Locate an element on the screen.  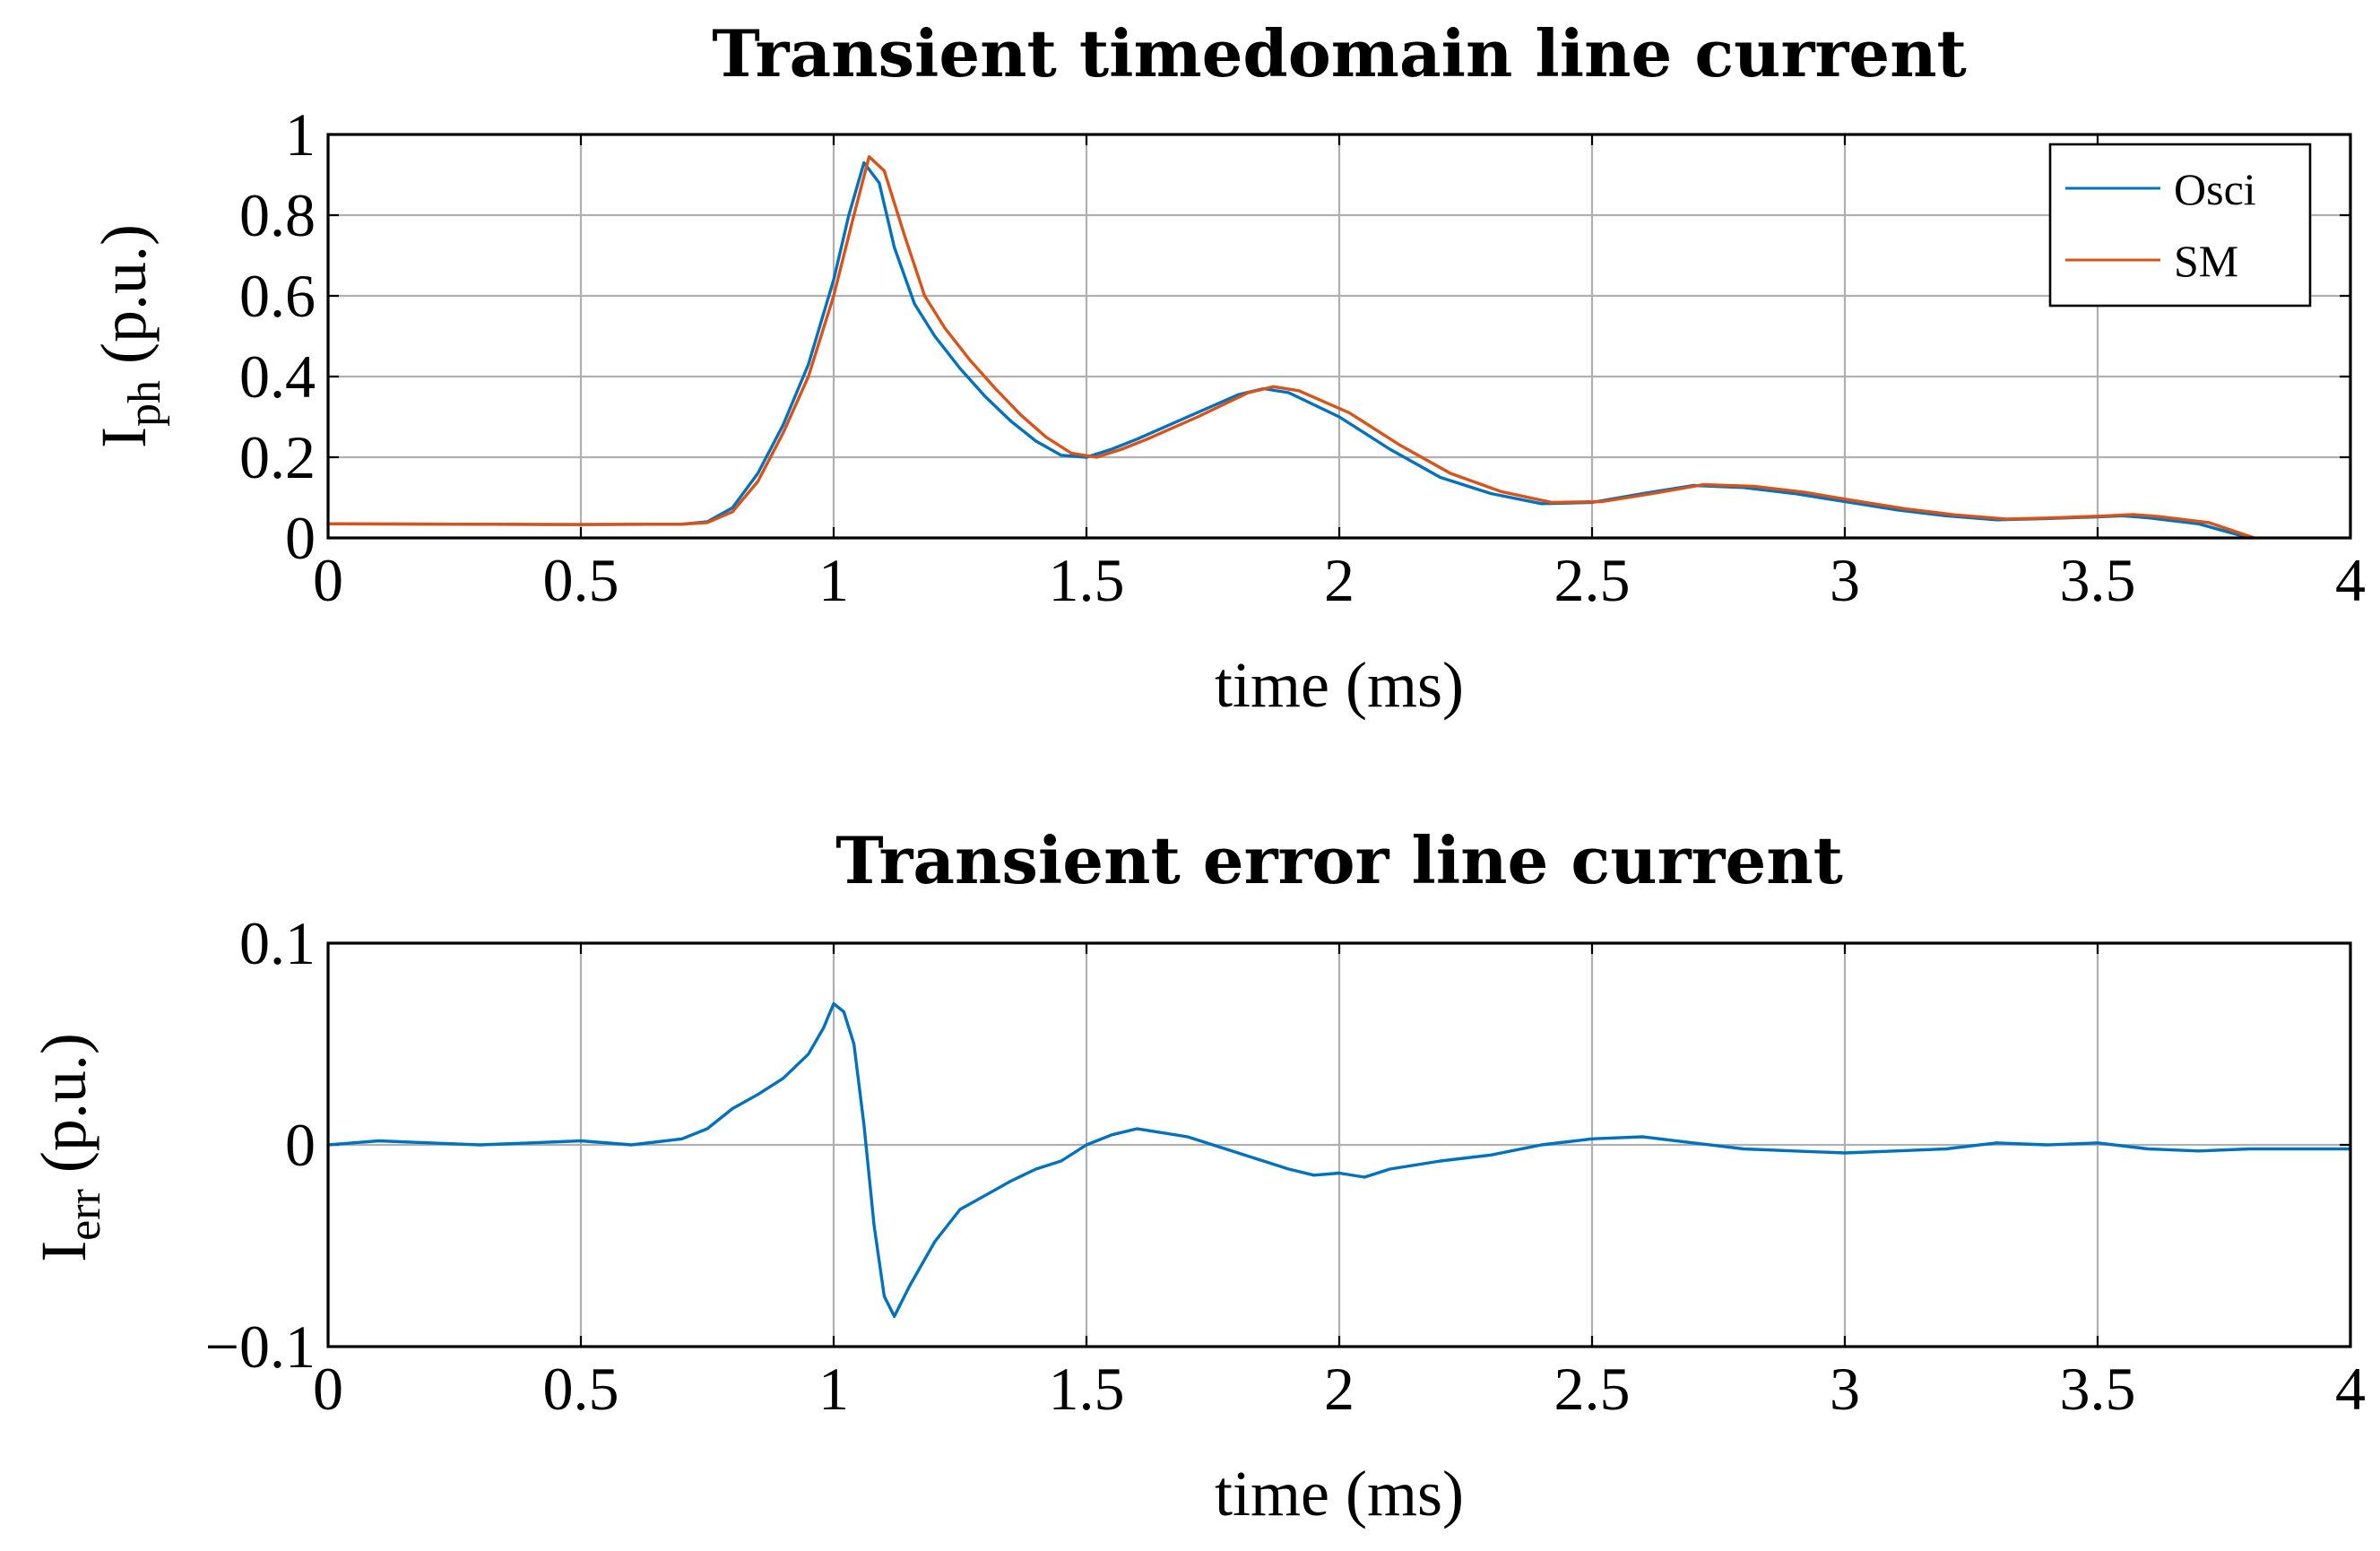
legend-box is located at coordinates (2180, 225).